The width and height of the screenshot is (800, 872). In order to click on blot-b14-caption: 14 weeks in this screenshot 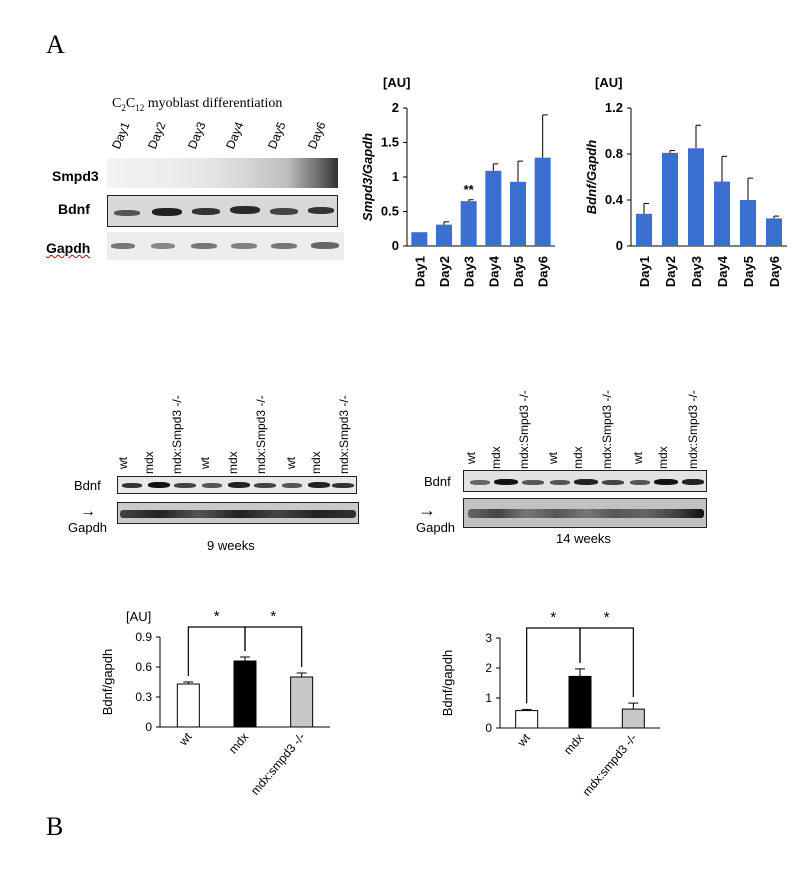, I will do `click(583, 538)`.